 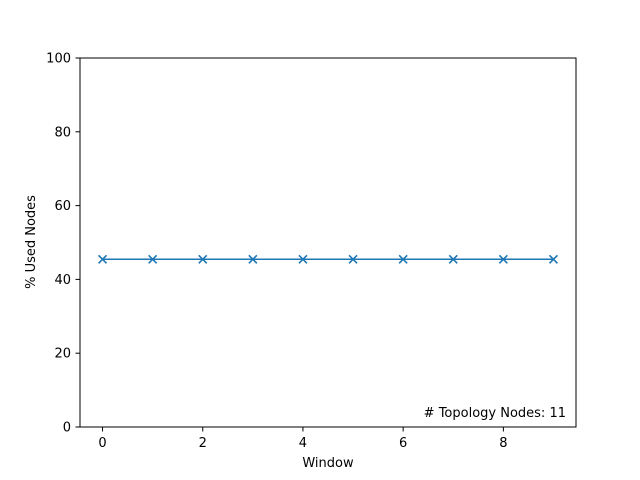 What do you see at coordinates (503, 443) in the screenshot?
I see `x-tick-label: 8` at bounding box center [503, 443].